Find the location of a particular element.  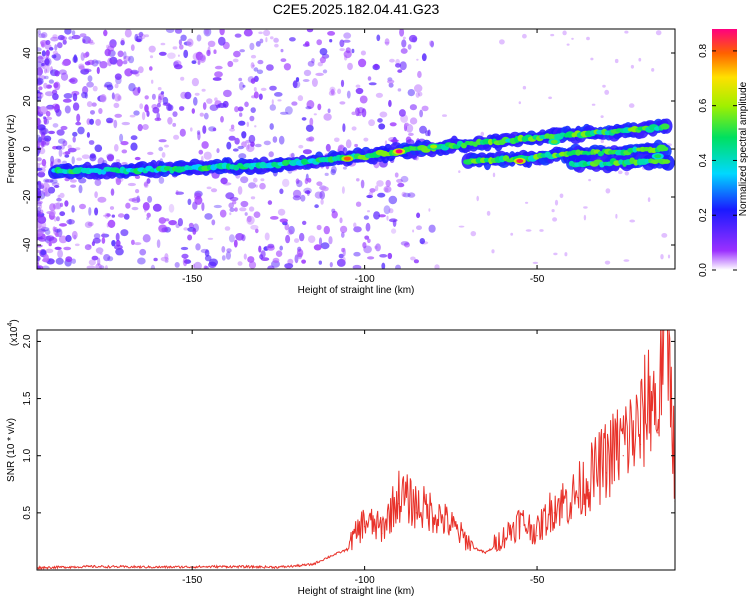

top-x-tick-label: -150 is located at coordinates (192, 279).